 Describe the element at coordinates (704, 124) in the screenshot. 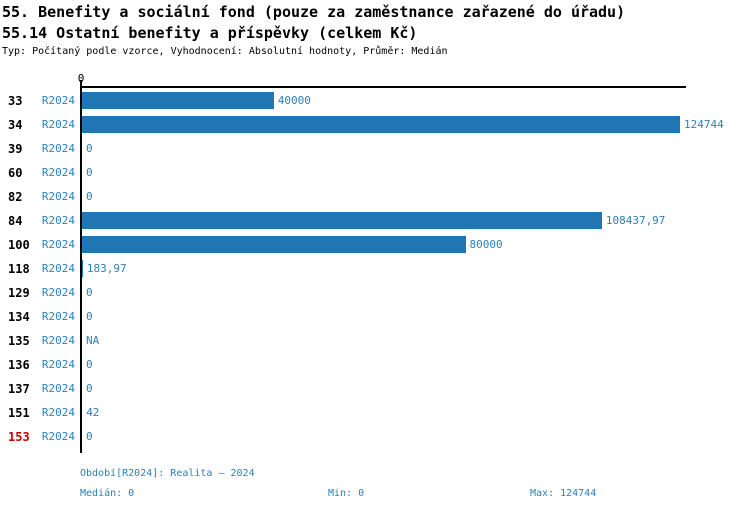

I see `value-label: 124744` at that location.